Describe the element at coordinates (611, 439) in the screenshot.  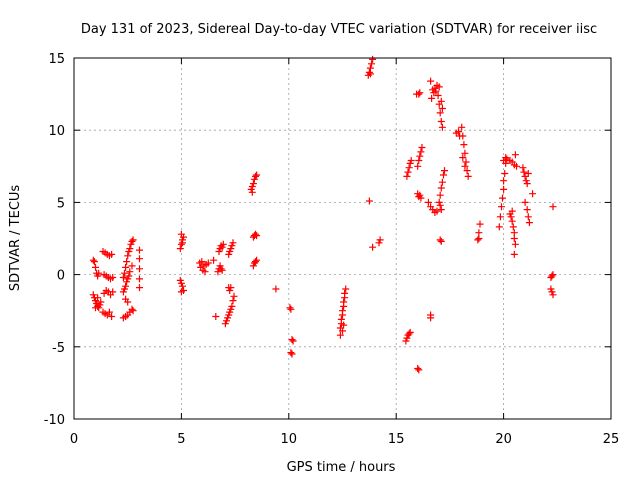
I see `x-tick-label: 25` at that location.